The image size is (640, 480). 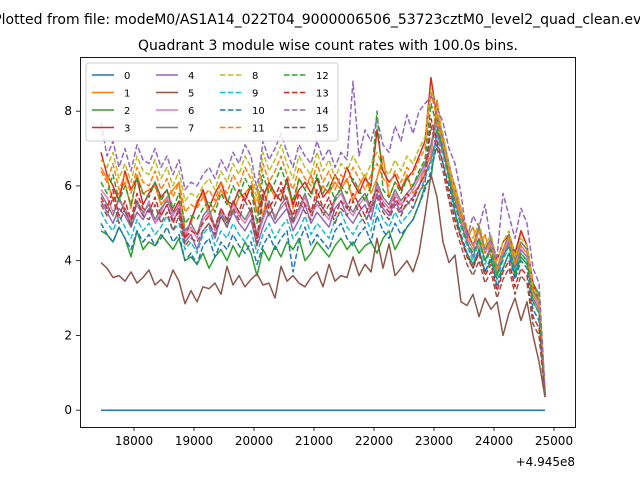 I want to click on legend-label-7: 7, so click(x=191, y=129).